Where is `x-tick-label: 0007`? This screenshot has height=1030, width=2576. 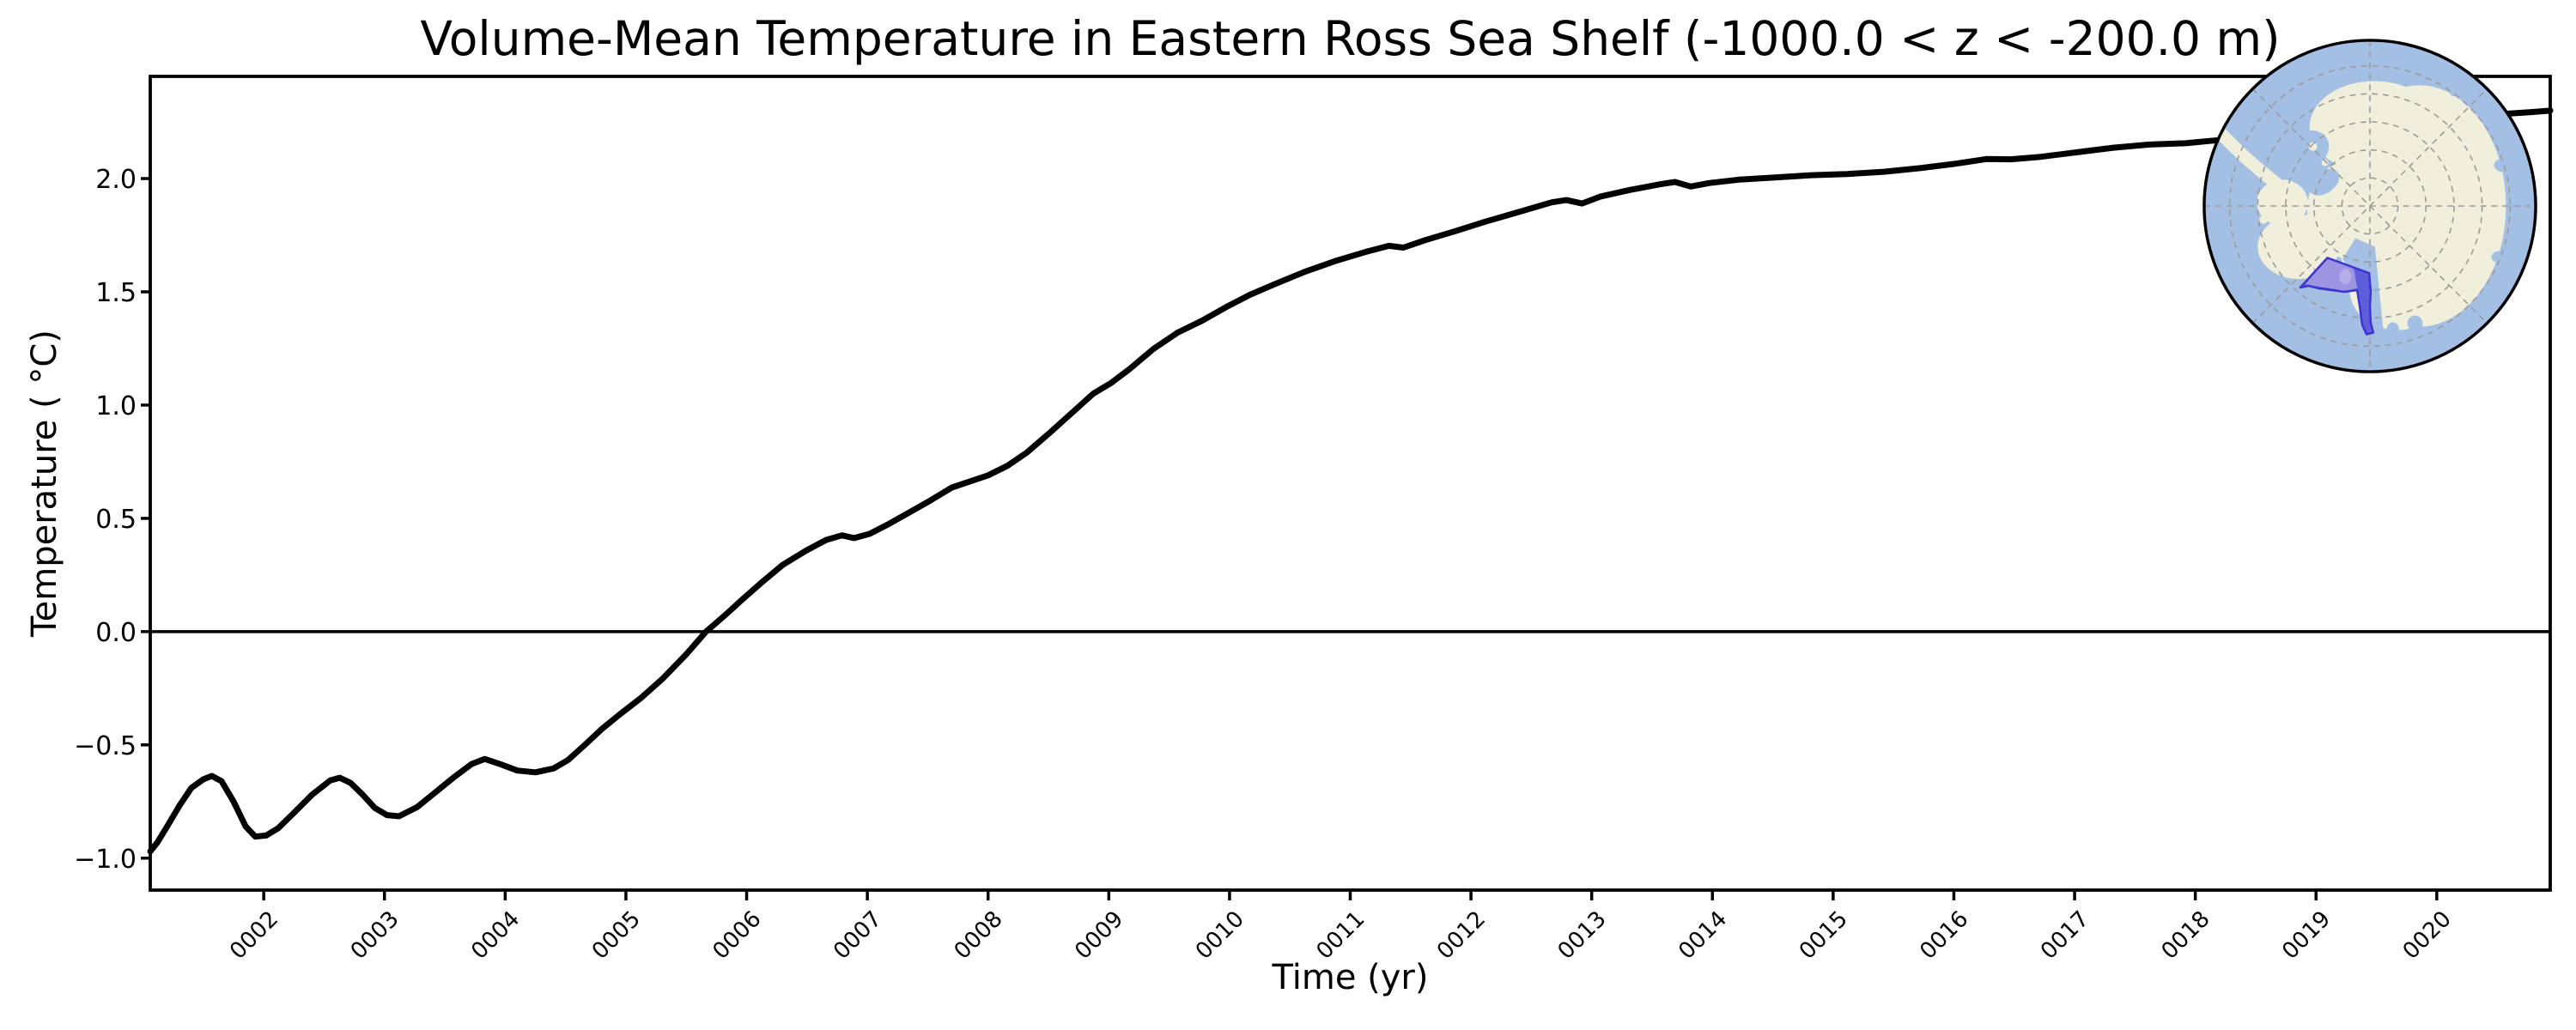 x-tick-label: 0007 is located at coordinates (858, 935).